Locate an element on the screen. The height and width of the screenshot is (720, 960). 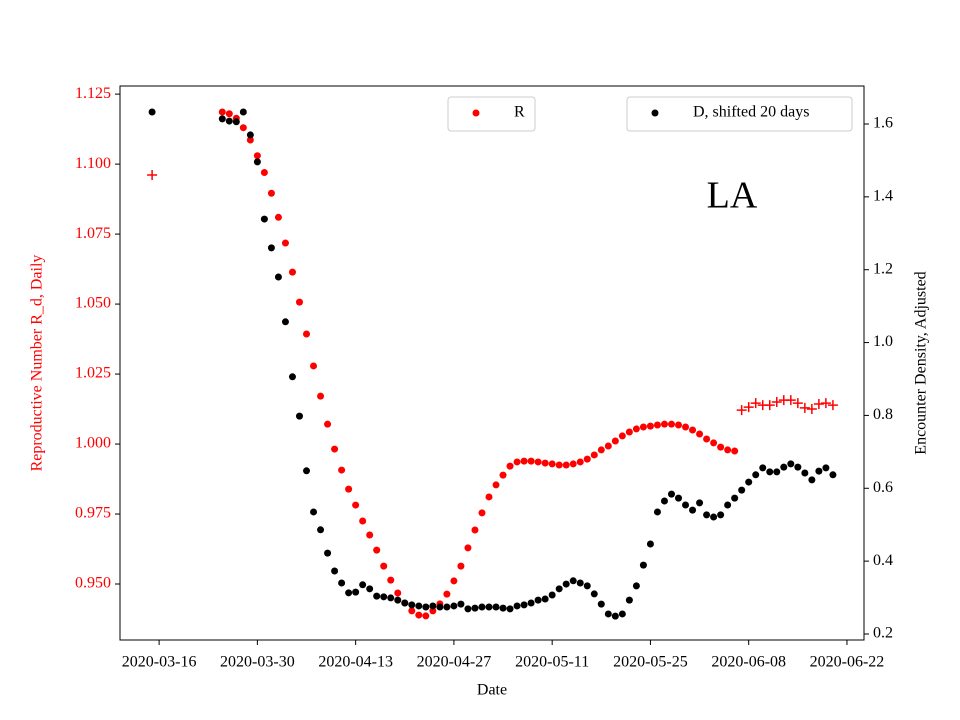
y2-tick-label: 0.6 is located at coordinates (883, 487).